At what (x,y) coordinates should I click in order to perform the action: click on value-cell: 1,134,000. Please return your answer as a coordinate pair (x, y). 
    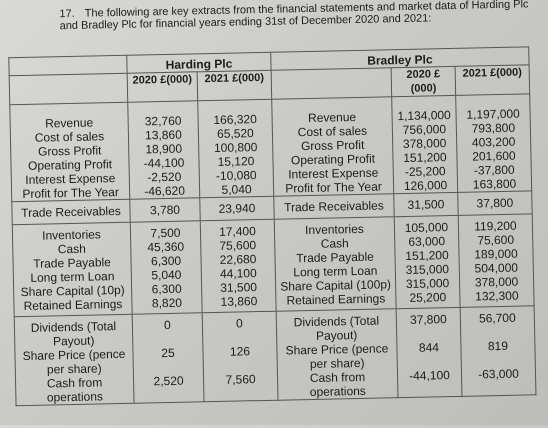
    Looking at the image, I should click on (424, 116).